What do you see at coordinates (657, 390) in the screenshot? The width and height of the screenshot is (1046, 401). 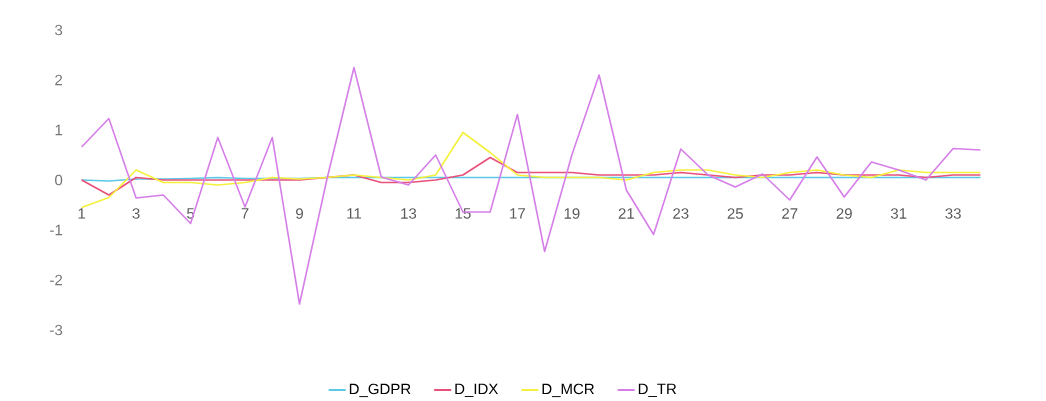 I see `legend-label: D_TR` at bounding box center [657, 390].